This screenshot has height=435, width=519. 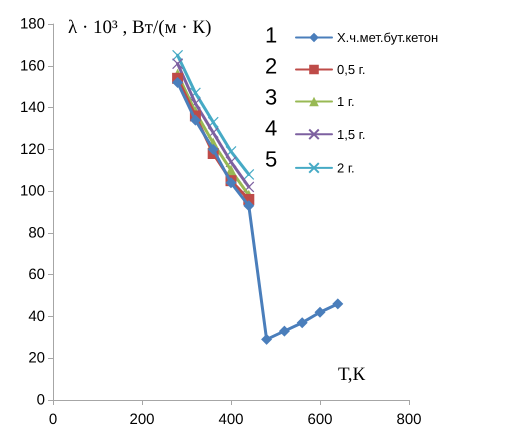 I want to click on y-tick-label: 60, so click(x=36, y=275).